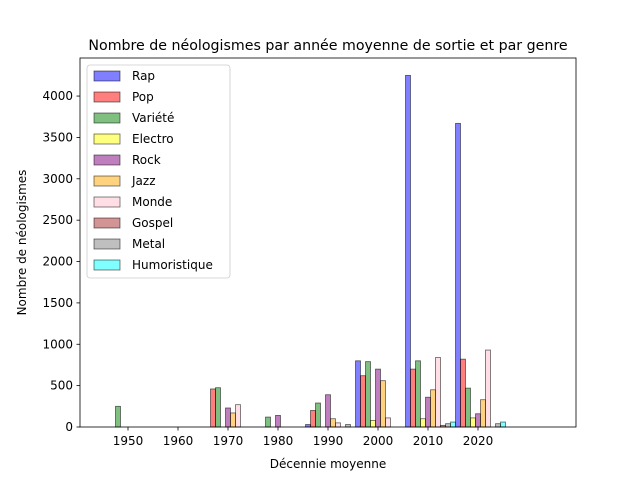 The image size is (640, 484). What do you see at coordinates (107, 76) in the screenshot?
I see `legend-swatch-rap` at bounding box center [107, 76].